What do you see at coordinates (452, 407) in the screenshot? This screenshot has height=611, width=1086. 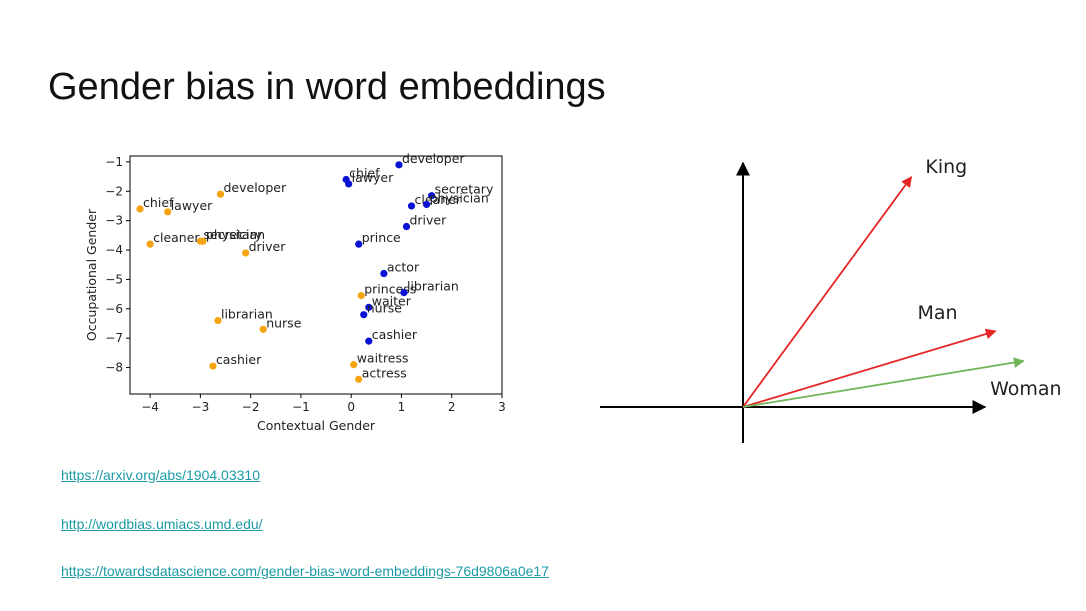 I see `x-tick-label: 2` at bounding box center [452, 407].